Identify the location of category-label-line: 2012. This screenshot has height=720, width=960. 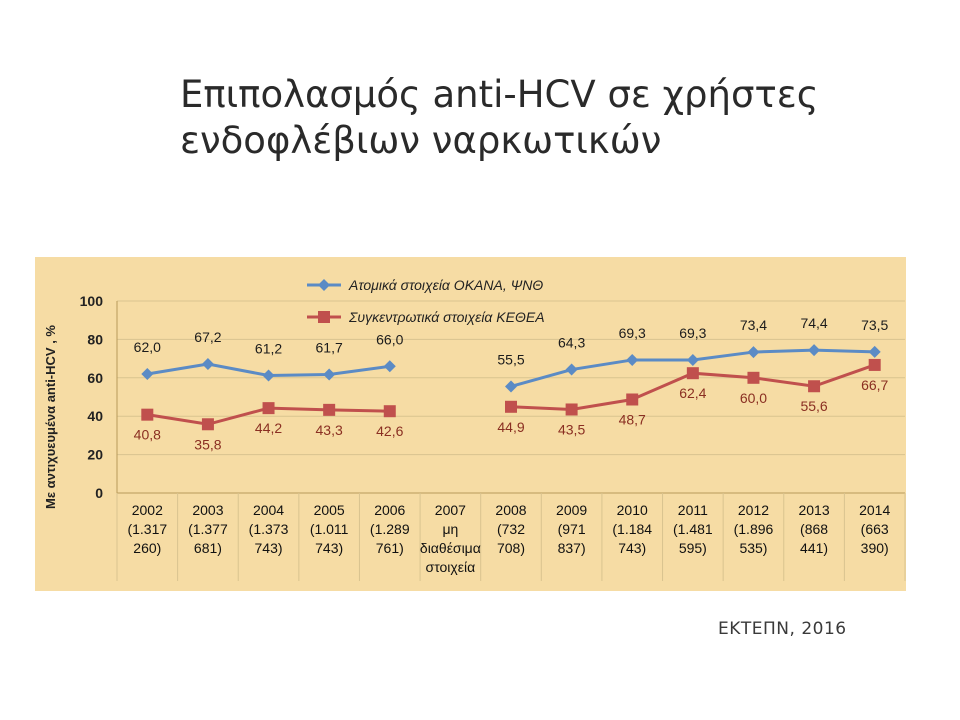
(753, 510).